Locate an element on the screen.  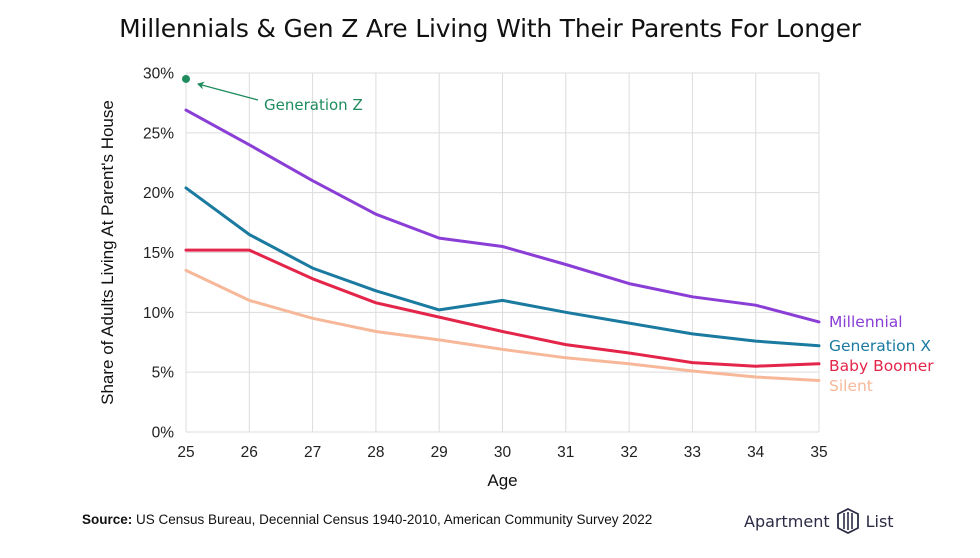
y-tick-label: 25% is located at coordinates (158, 133).